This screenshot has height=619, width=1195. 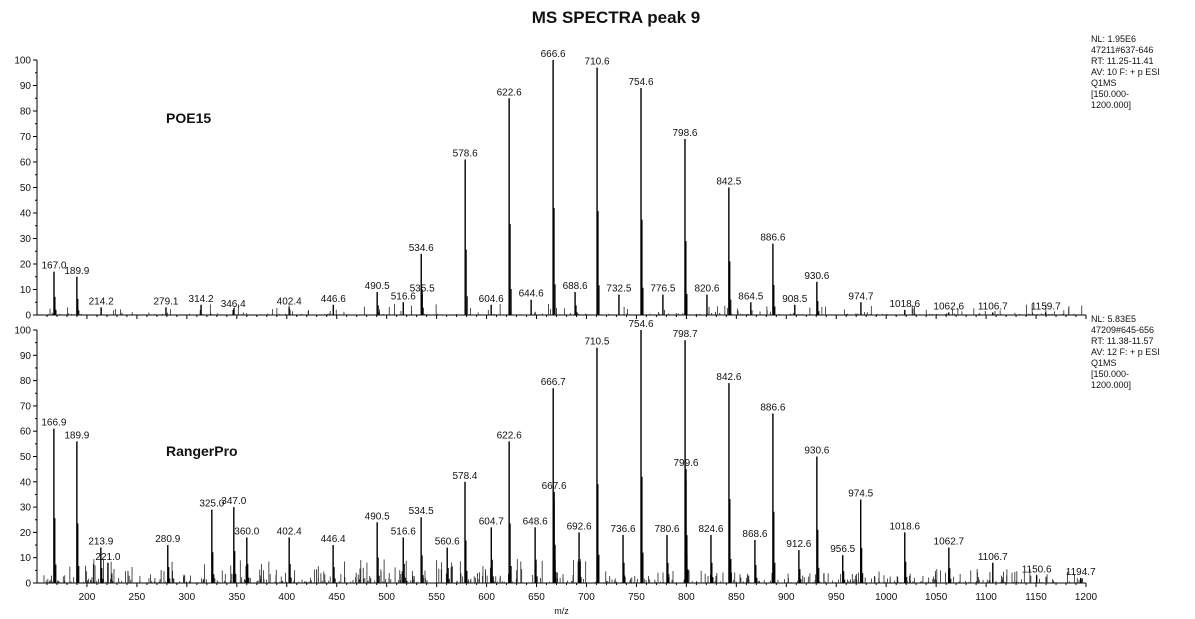 What do you see at coordinates (836, 597) in the screenshot?
I see `x-tick-label: 950` at bounding box center [836, 597].